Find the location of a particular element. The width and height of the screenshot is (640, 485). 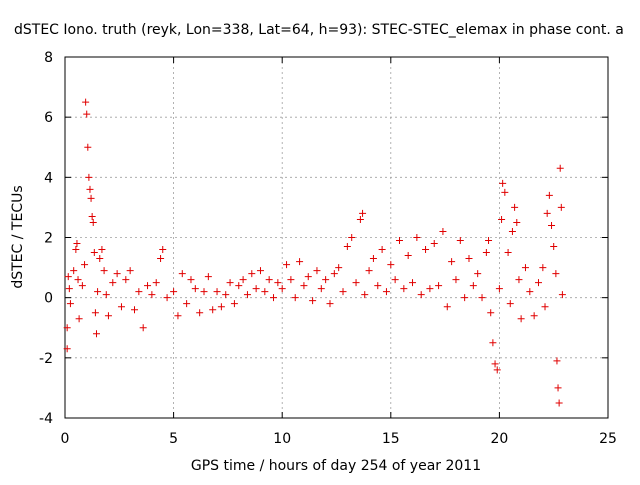

y-tick-label: 4 is located at coordinates (48, 178).